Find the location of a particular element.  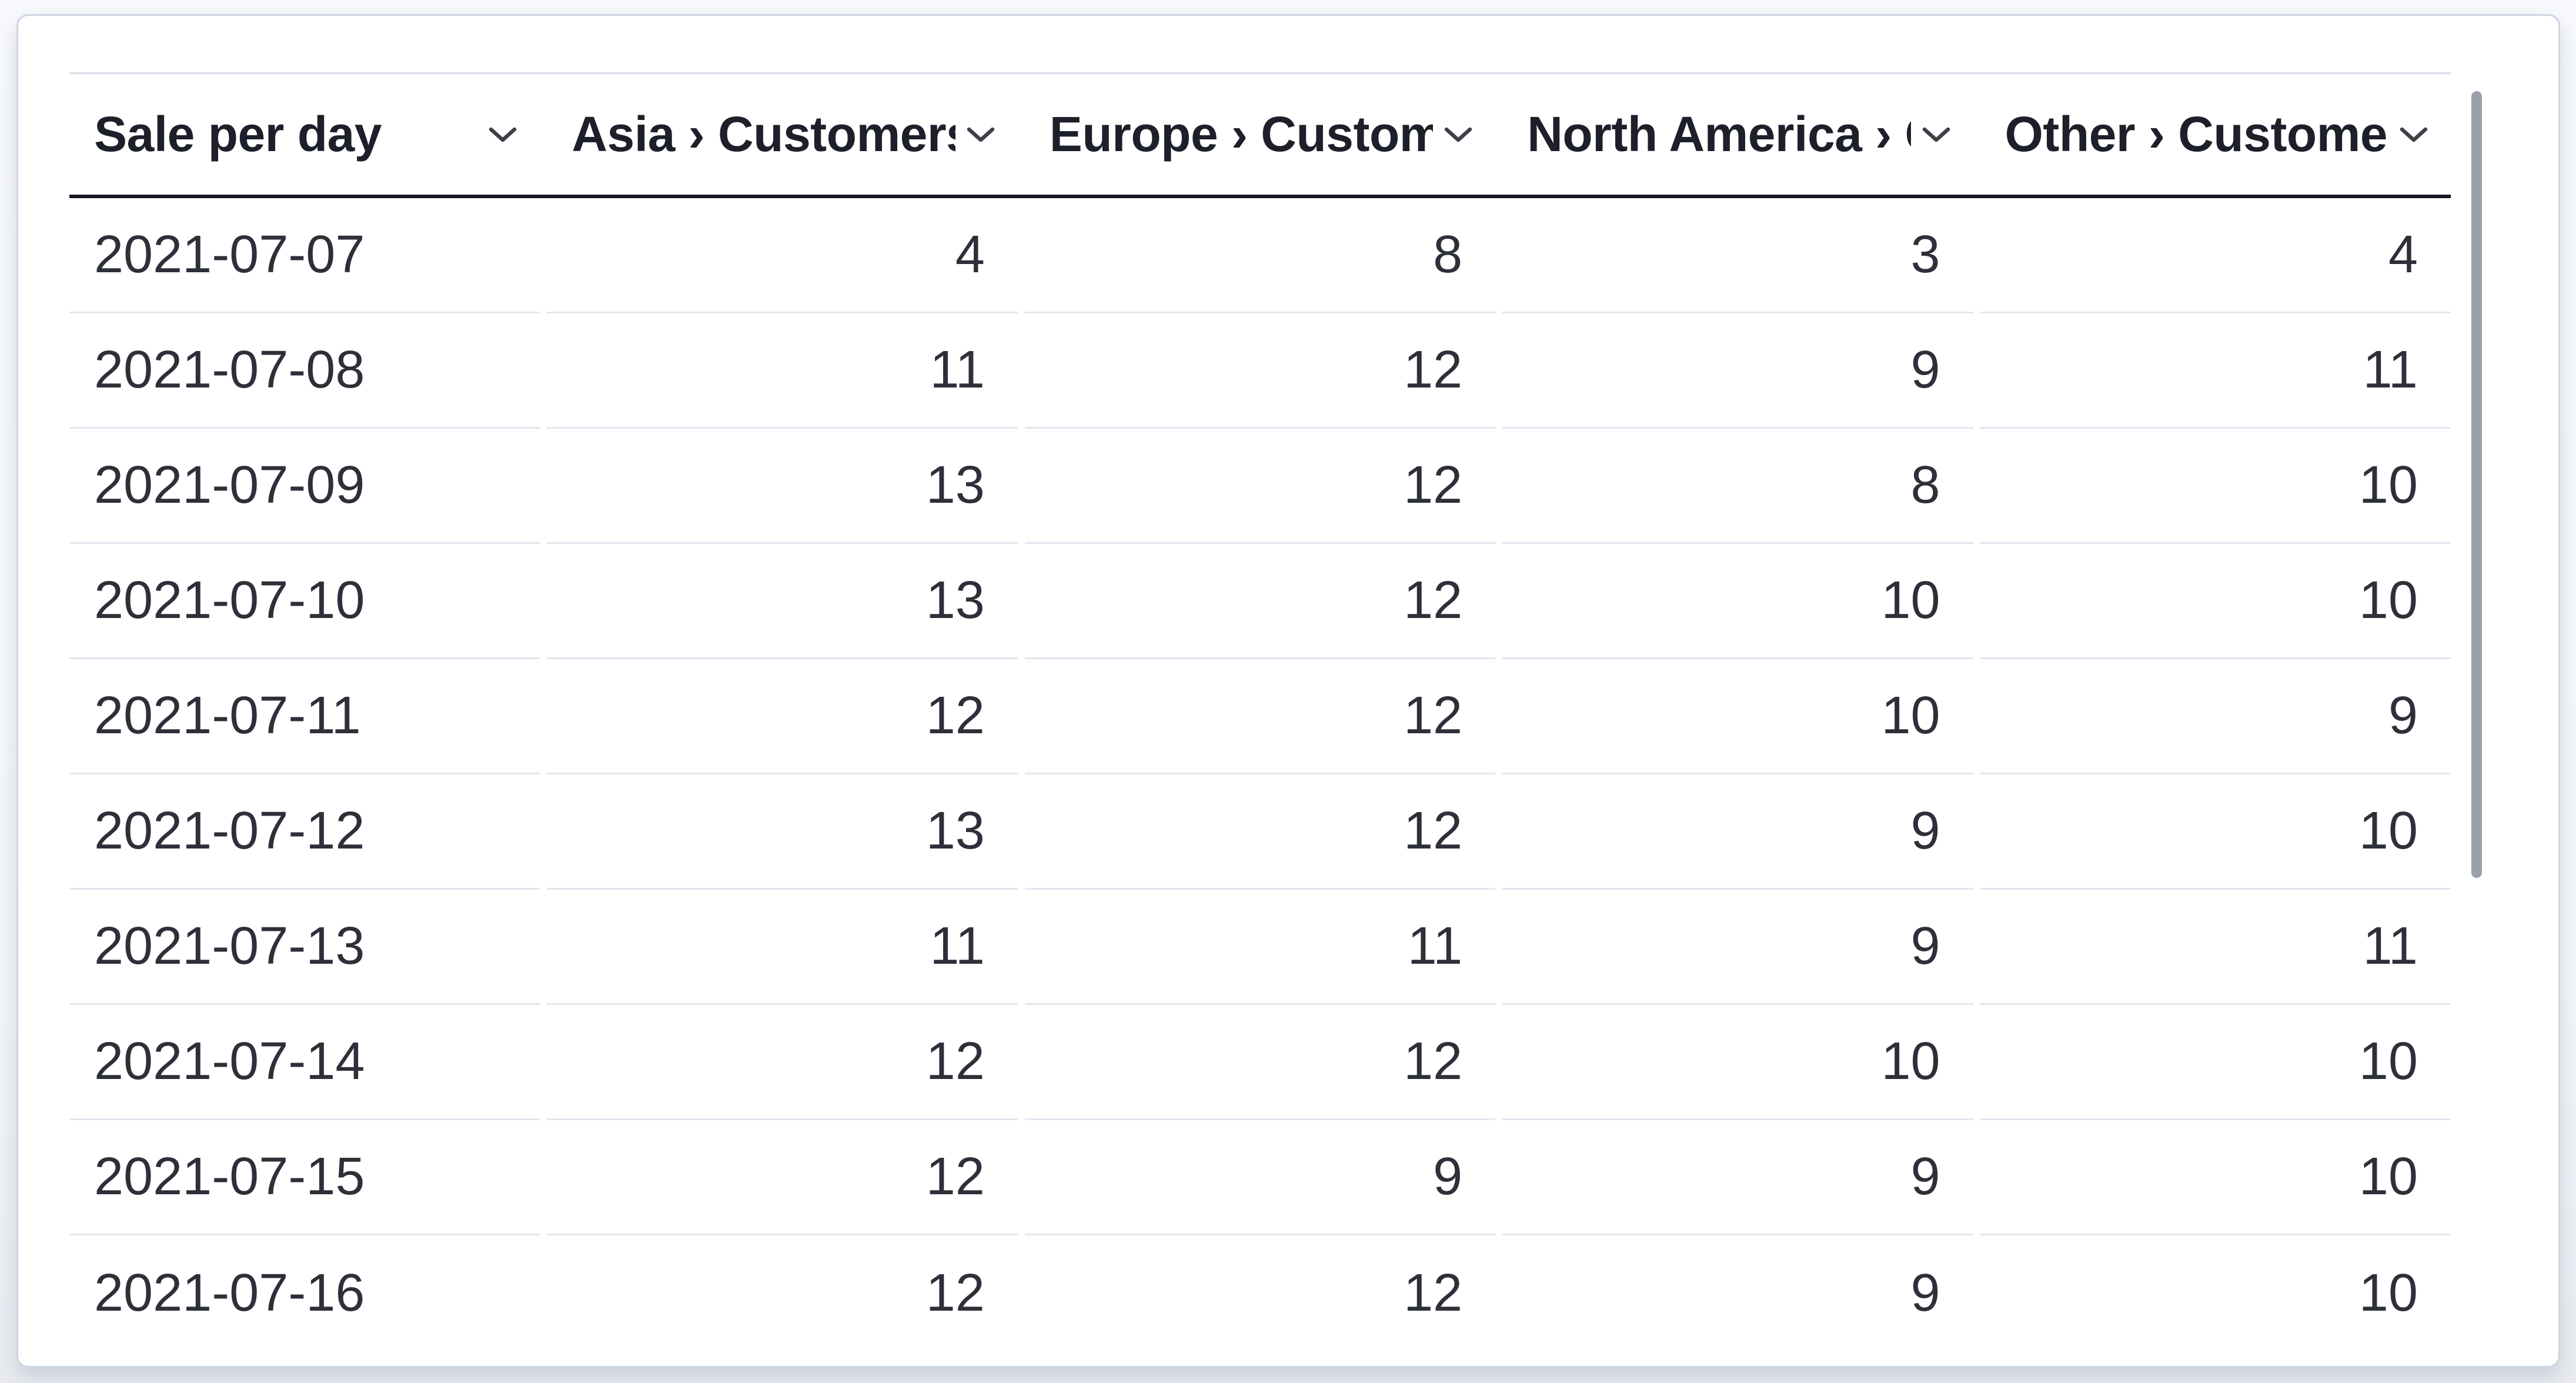

vertical-scrollbar-thumb is located at coordinates (2476, 484).